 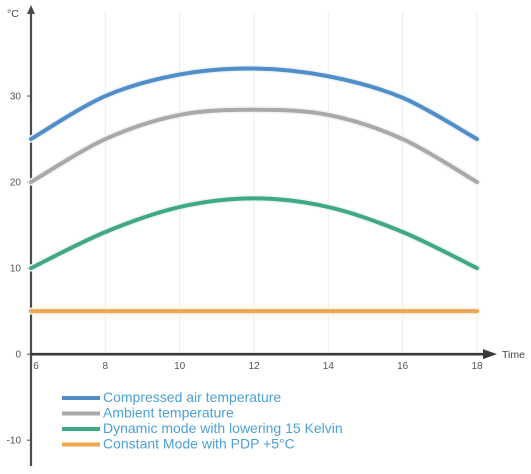 I want to click on y-axis-title: °C, so click(x=13, y=14).